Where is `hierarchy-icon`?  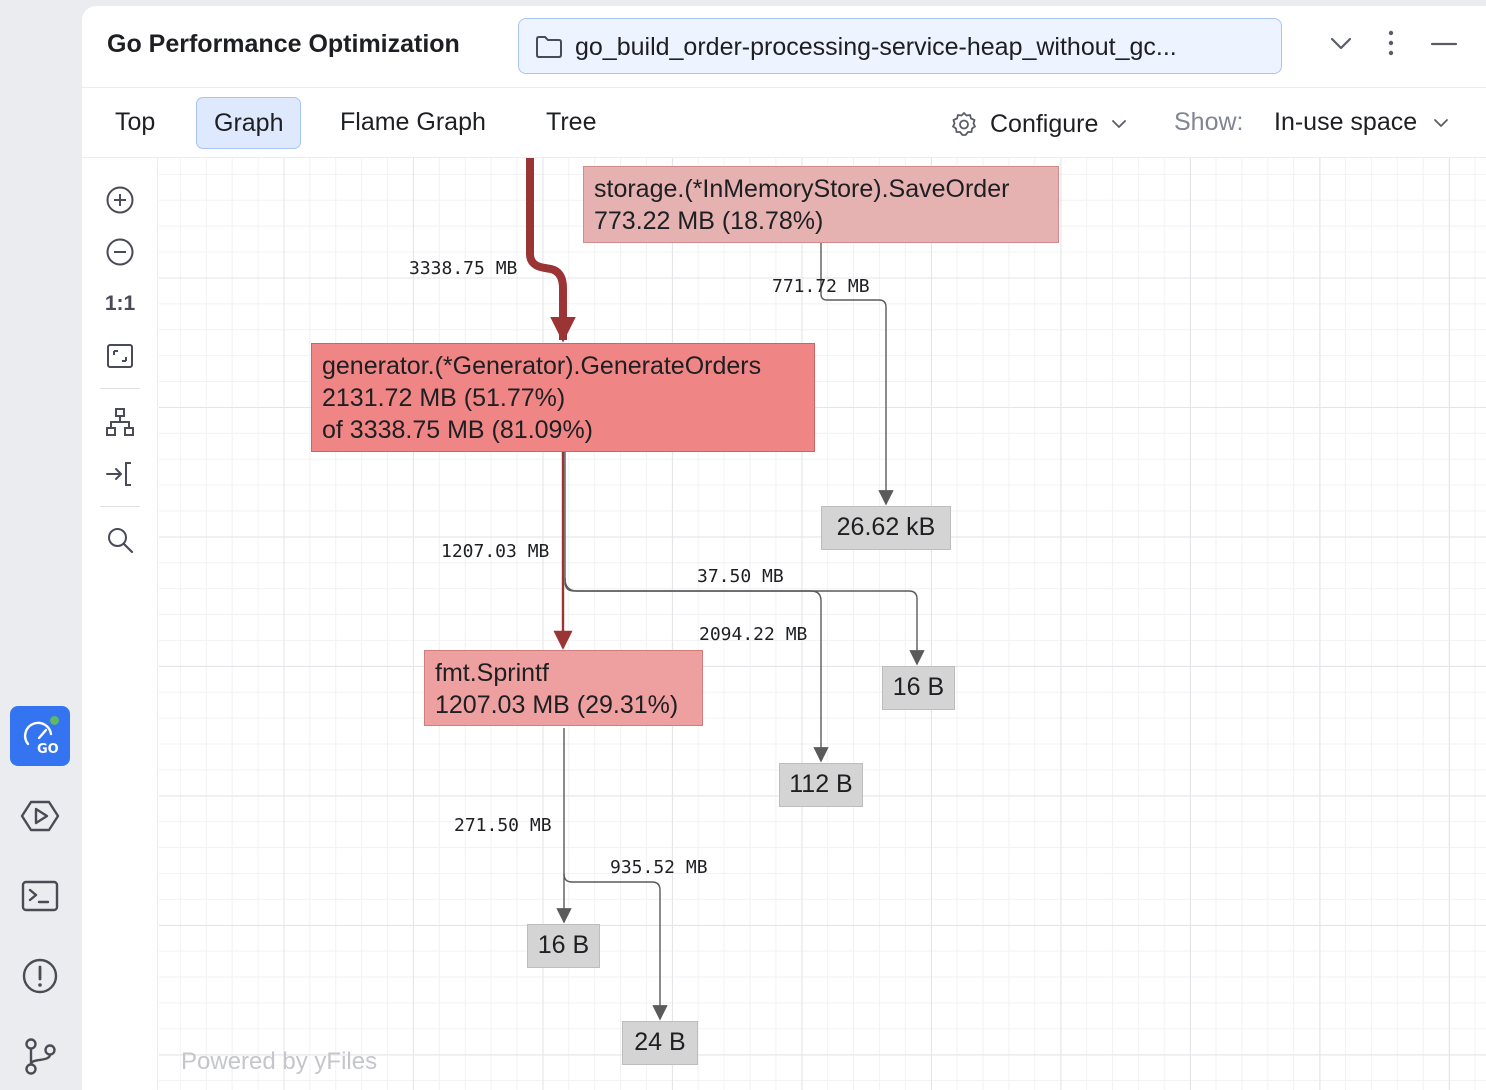
hierarchy-icon is located at coordinates (120, 422).